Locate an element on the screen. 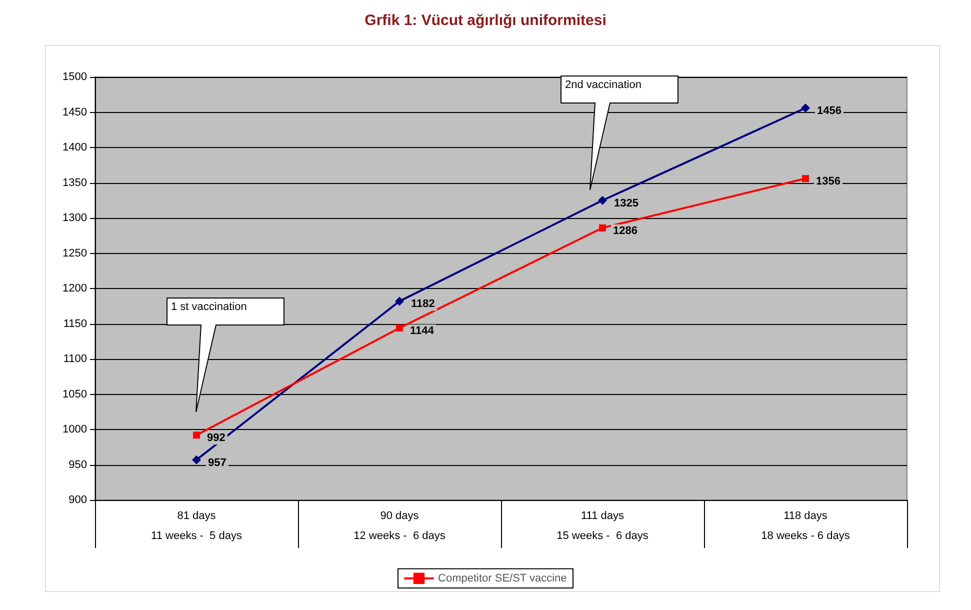 This screenshot has width=971, height=610. data-label: 1325 is located at coordinates (626, 203).